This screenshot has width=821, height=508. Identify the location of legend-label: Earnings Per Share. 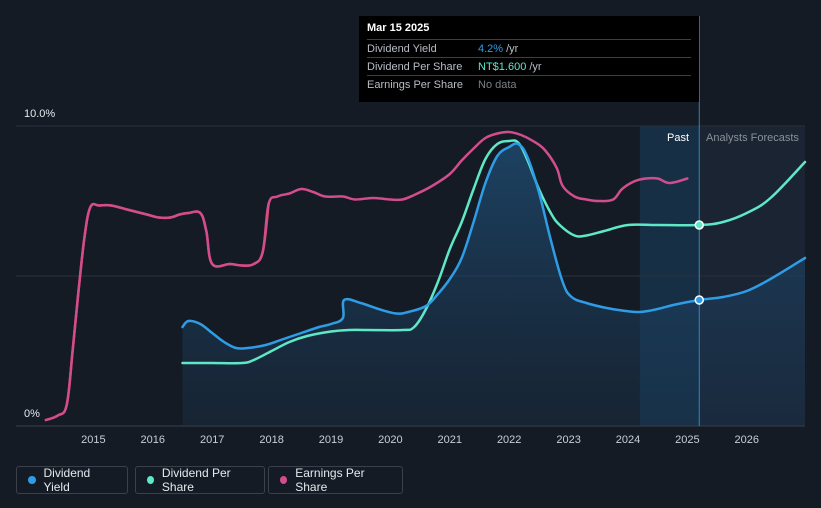
(330, 480).